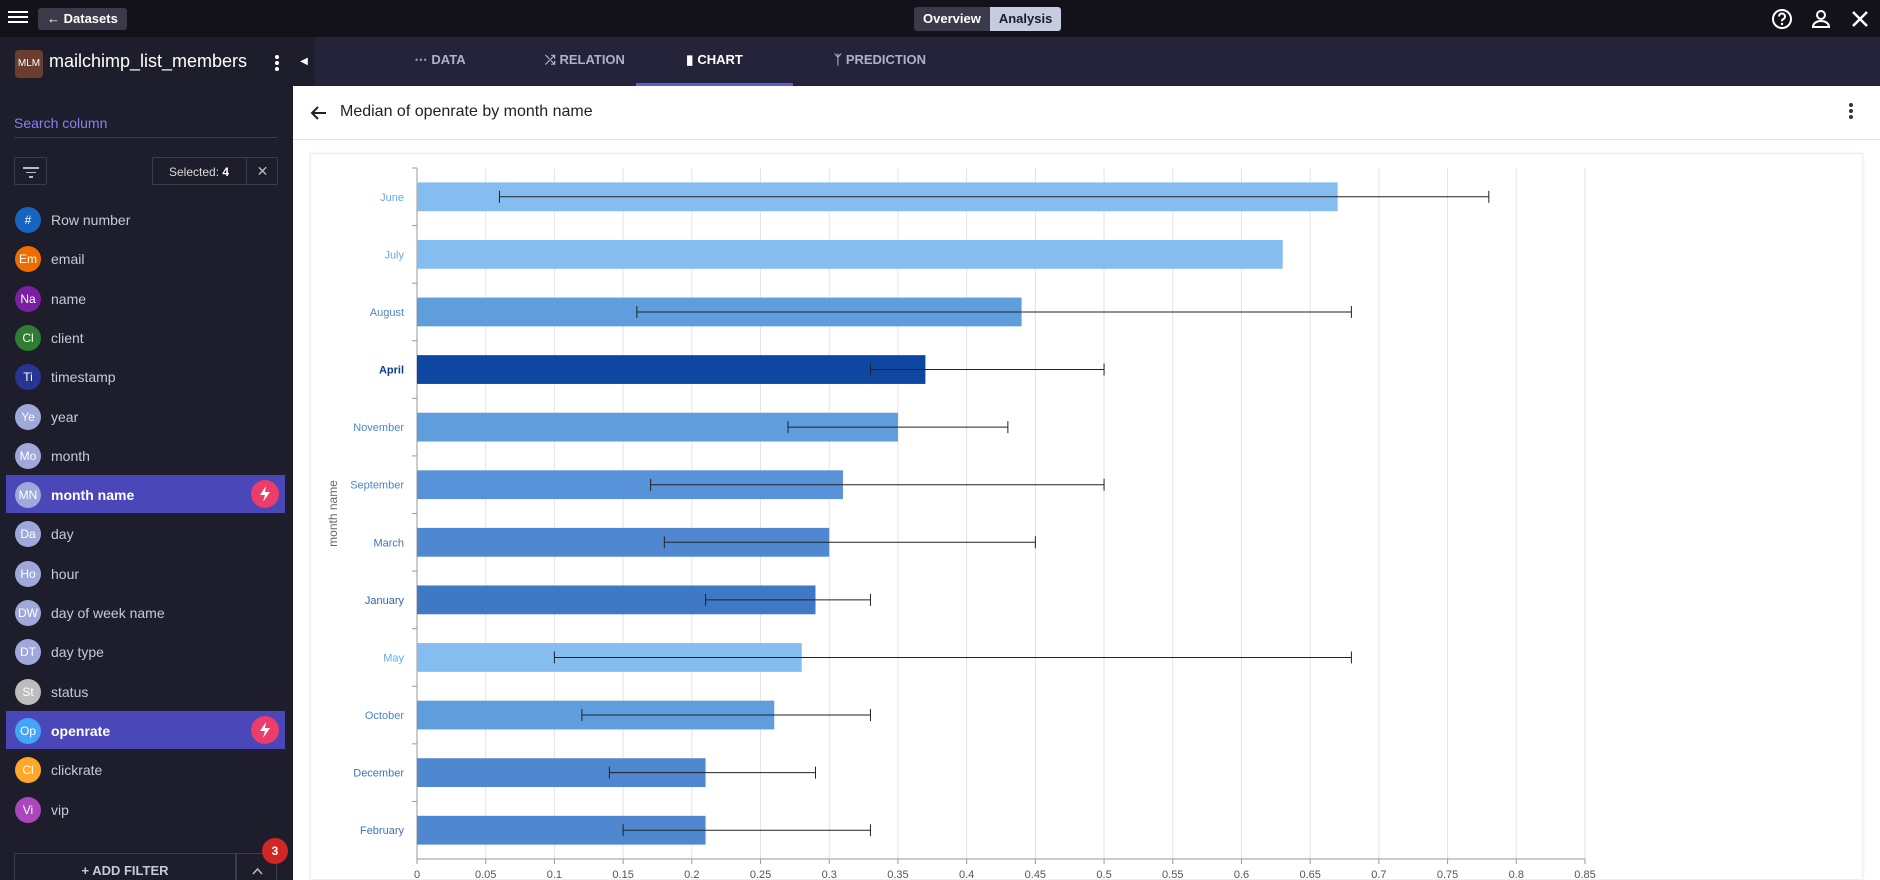  What do you see at coordinates (145, 494) in the screenshot?
I see `column-item: MN month name` at bounding box center [145, 494].